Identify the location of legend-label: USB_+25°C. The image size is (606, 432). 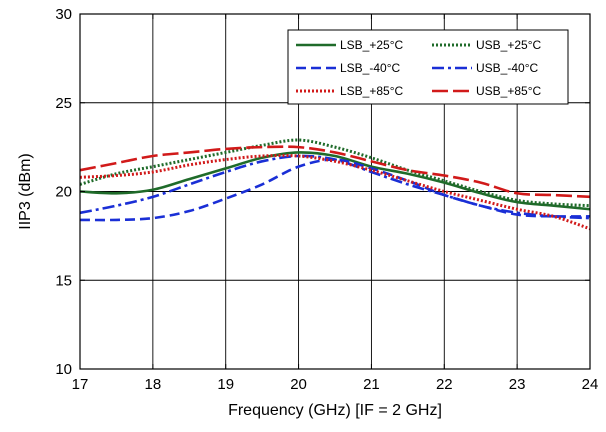
(509, 45).